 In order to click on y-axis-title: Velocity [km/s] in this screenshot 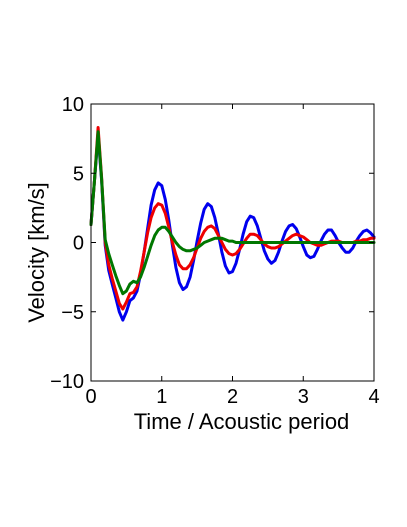, I will do `click(36, 252)`.